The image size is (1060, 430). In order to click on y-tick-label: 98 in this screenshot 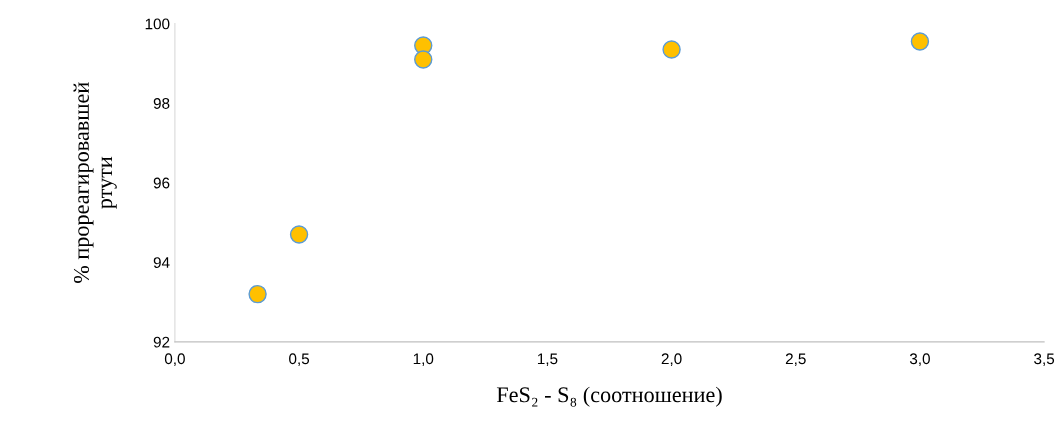, I will do `click(161, 103)`.